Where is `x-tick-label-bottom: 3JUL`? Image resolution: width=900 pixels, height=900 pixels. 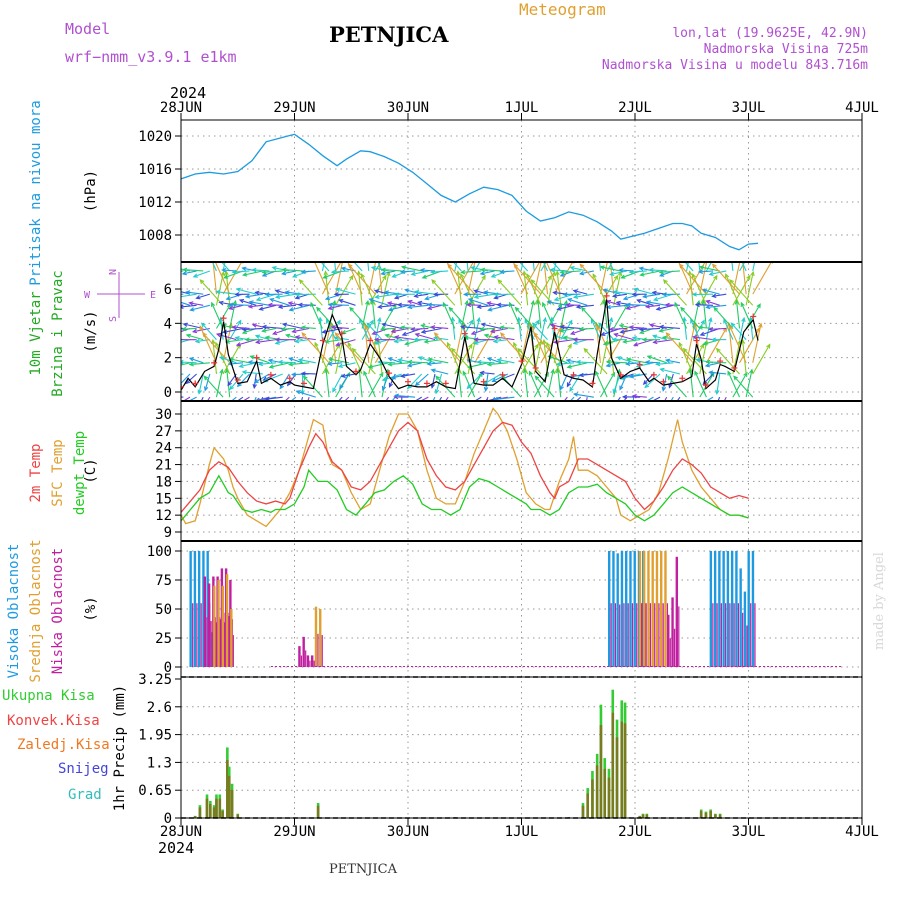
x-tick-label-bottom: 3JUL is located at coordinates (749, 832).